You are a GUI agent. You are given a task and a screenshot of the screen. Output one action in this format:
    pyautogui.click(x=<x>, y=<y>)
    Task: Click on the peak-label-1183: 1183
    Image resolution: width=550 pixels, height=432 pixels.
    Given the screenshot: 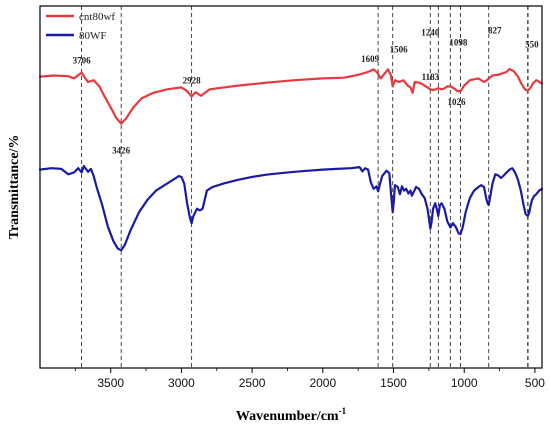 What is the action you would take?
    pyautogui.click(x=431, y=77)
    